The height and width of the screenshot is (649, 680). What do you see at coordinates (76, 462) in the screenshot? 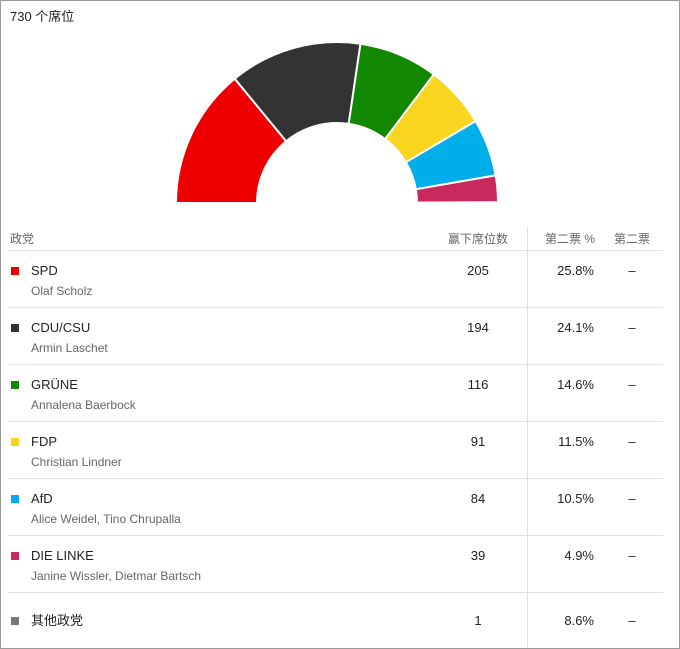
I see `party-leader: Christian Lindner` at bounding box center [76, 462].